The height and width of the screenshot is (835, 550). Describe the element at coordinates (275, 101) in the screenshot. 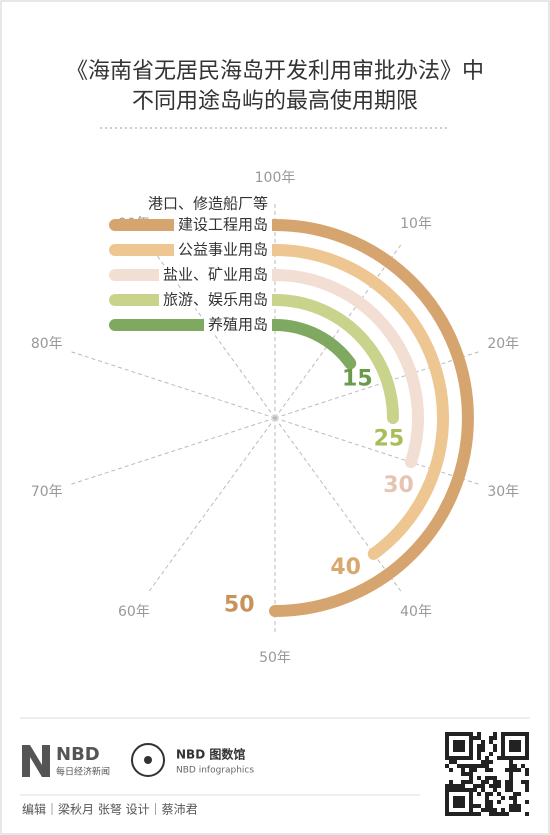

I see `title-line: 不同用途岛屿的最高使用期限` at that location.